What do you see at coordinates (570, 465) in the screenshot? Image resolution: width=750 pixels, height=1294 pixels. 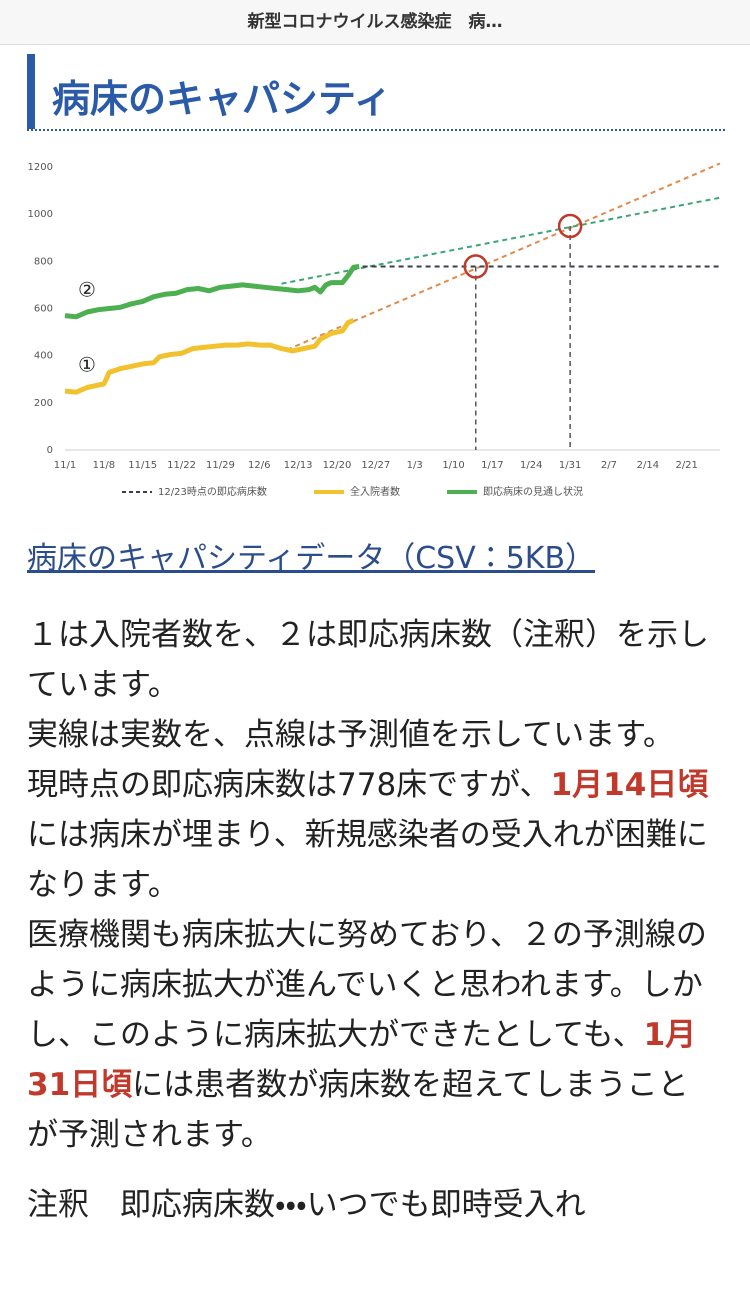 I see `x-tick-label: 1/31` at bounding box center [570, 465].